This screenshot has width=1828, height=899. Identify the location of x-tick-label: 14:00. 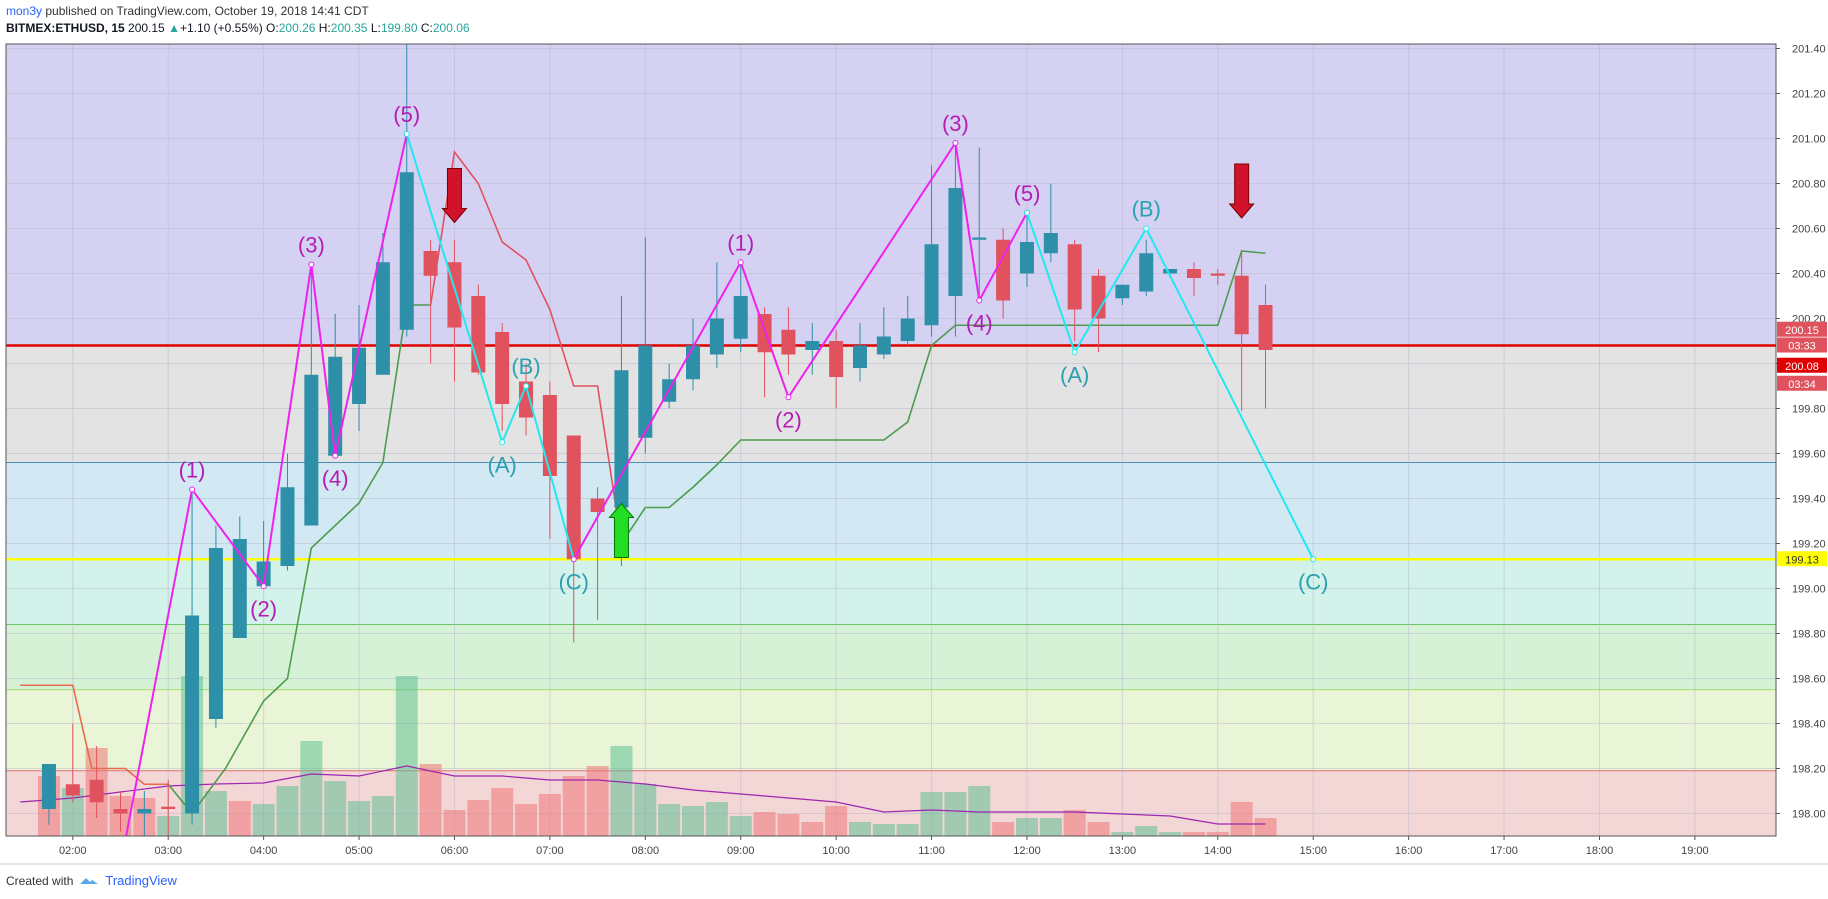
(1218, 851).